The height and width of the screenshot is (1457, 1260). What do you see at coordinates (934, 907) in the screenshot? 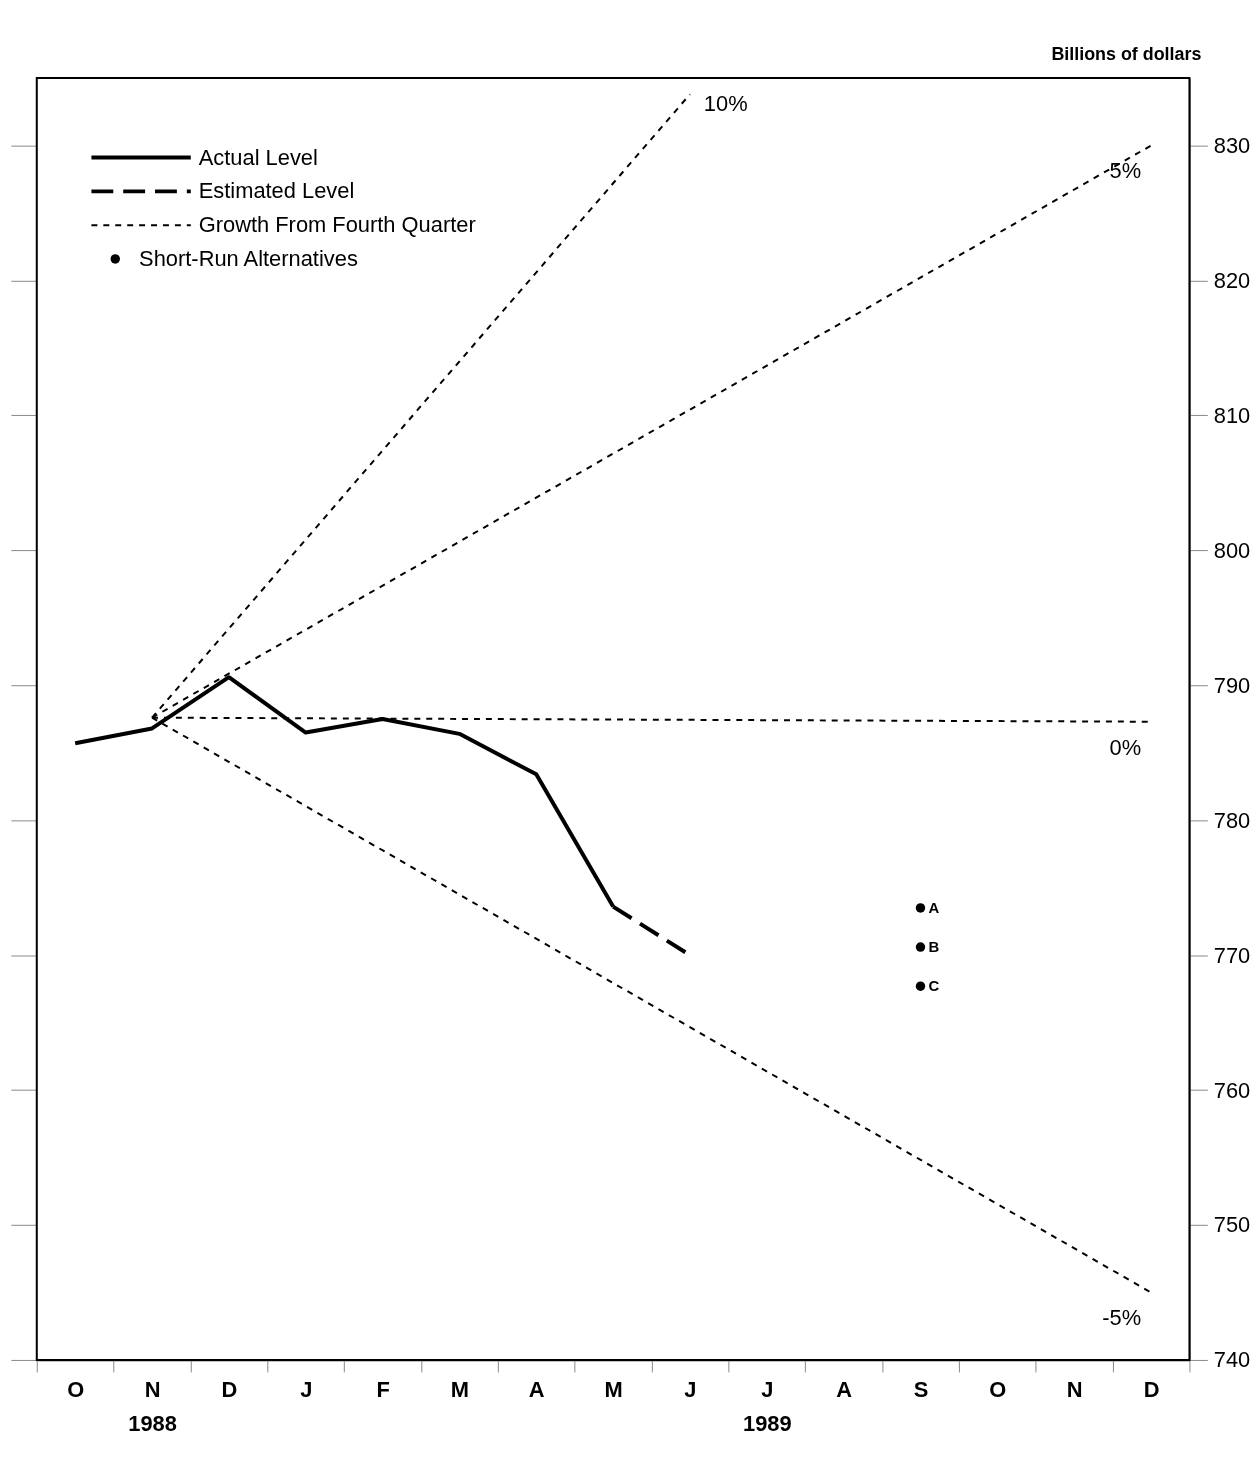
I see `data-label: A` at bounding box center [934, 907].